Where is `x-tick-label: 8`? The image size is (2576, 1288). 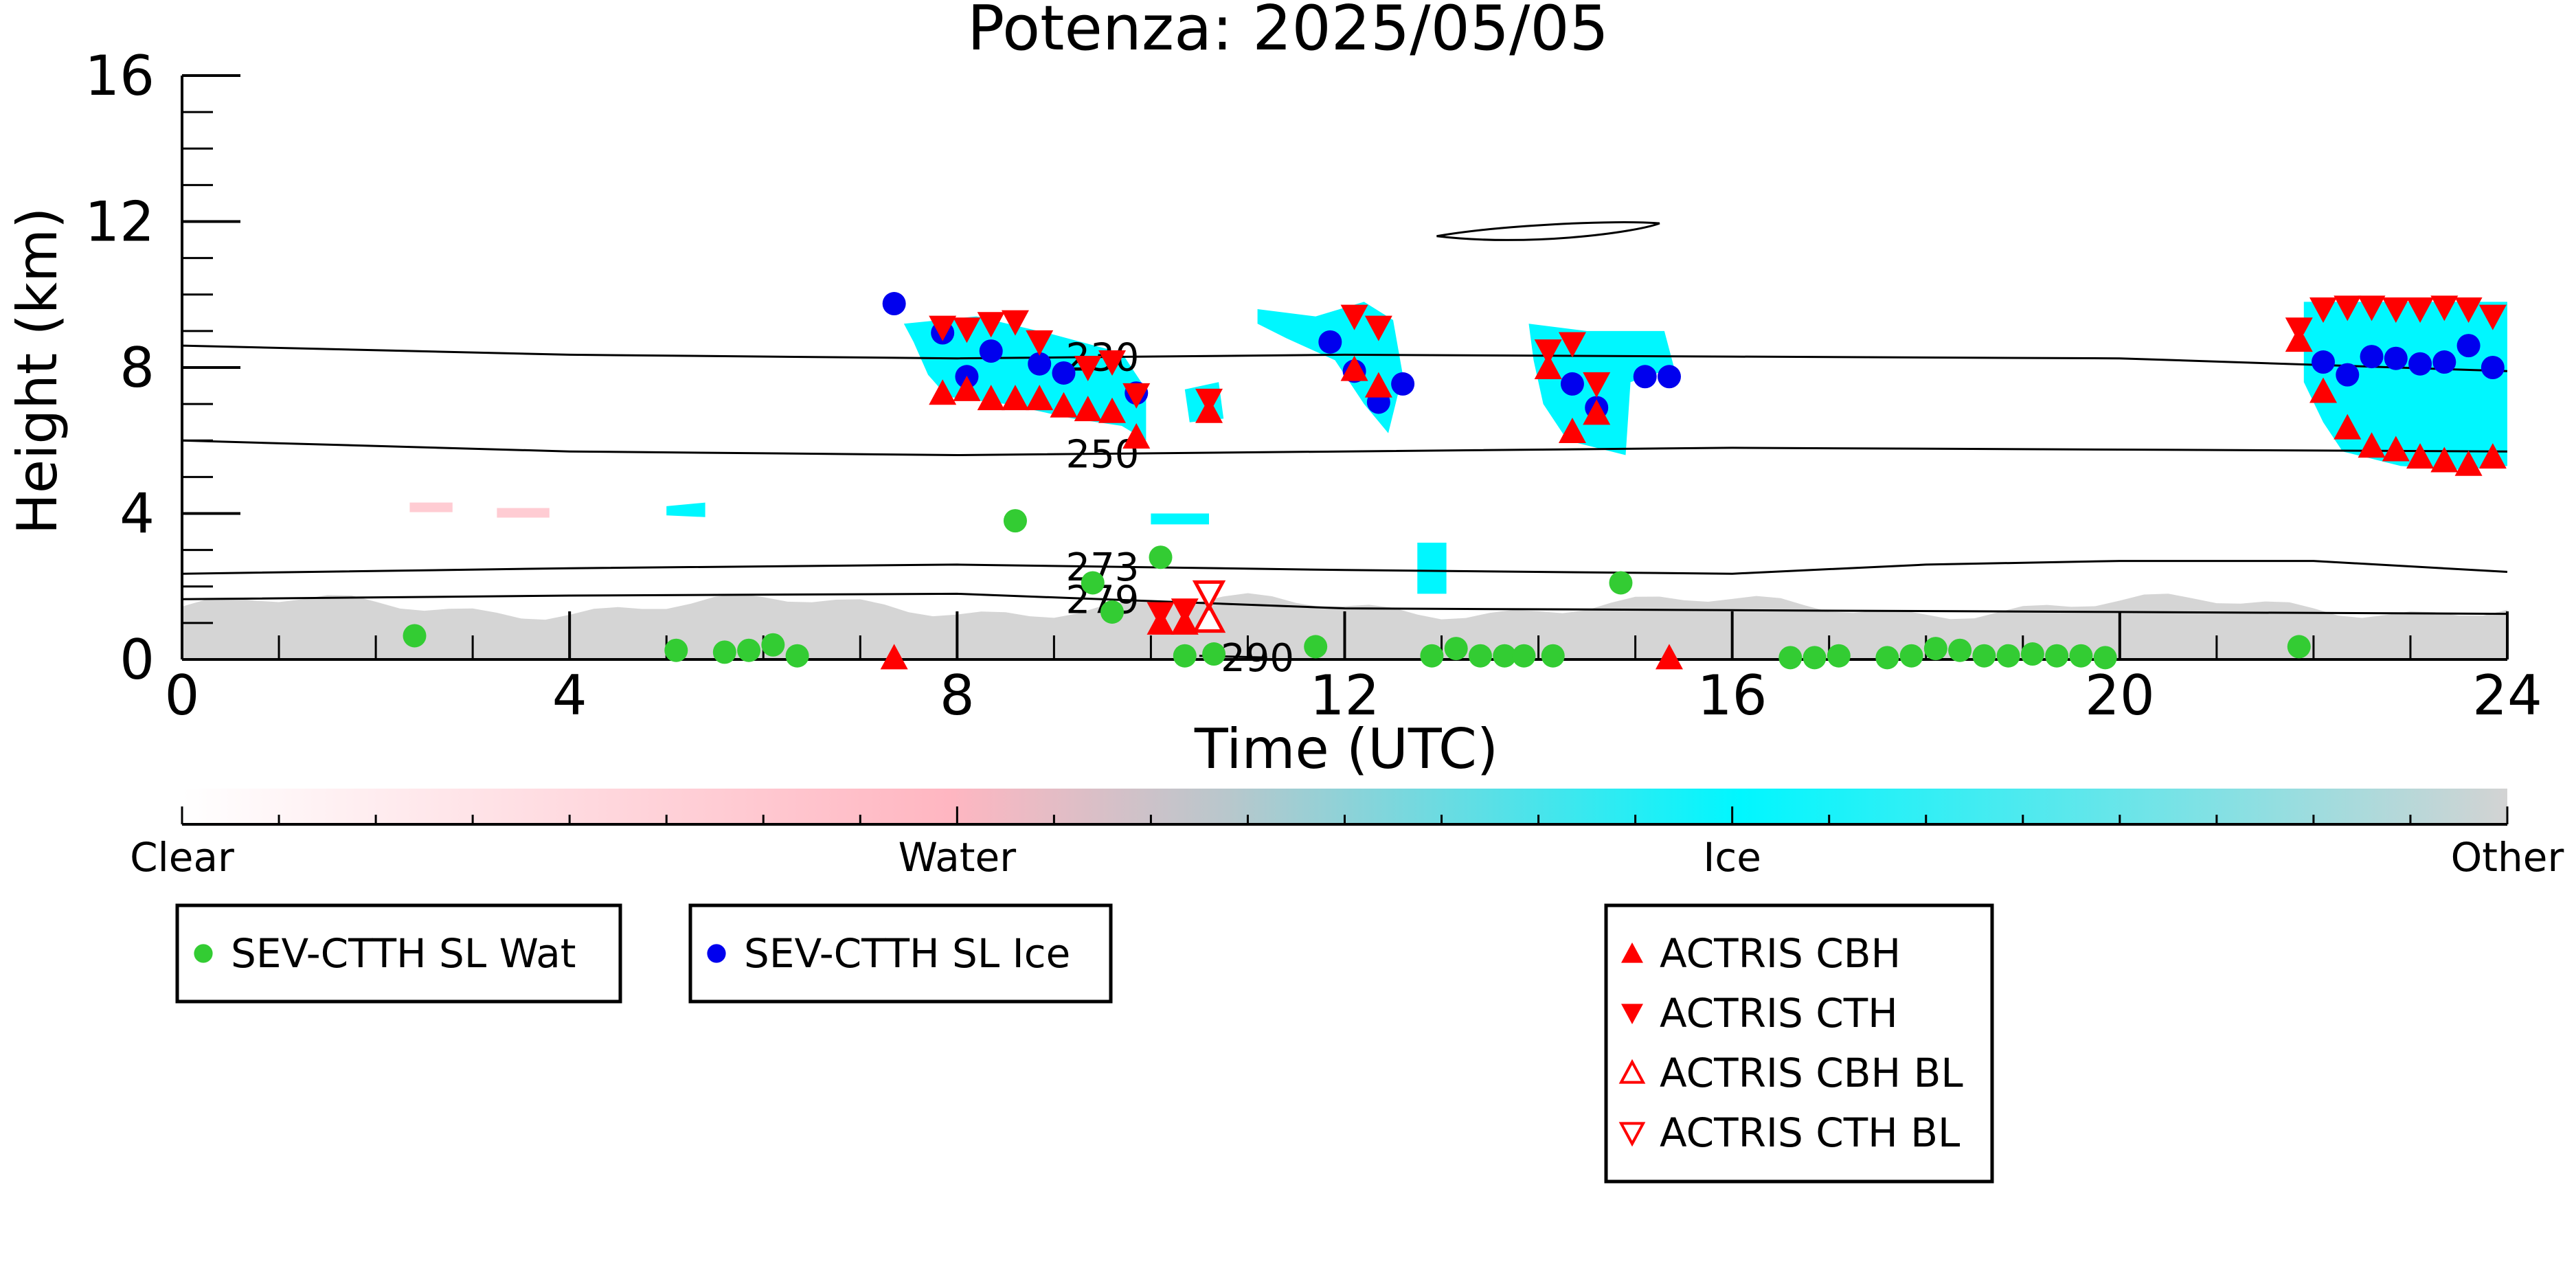
x-tick-label: 8 is located at coordinates (957, 695).